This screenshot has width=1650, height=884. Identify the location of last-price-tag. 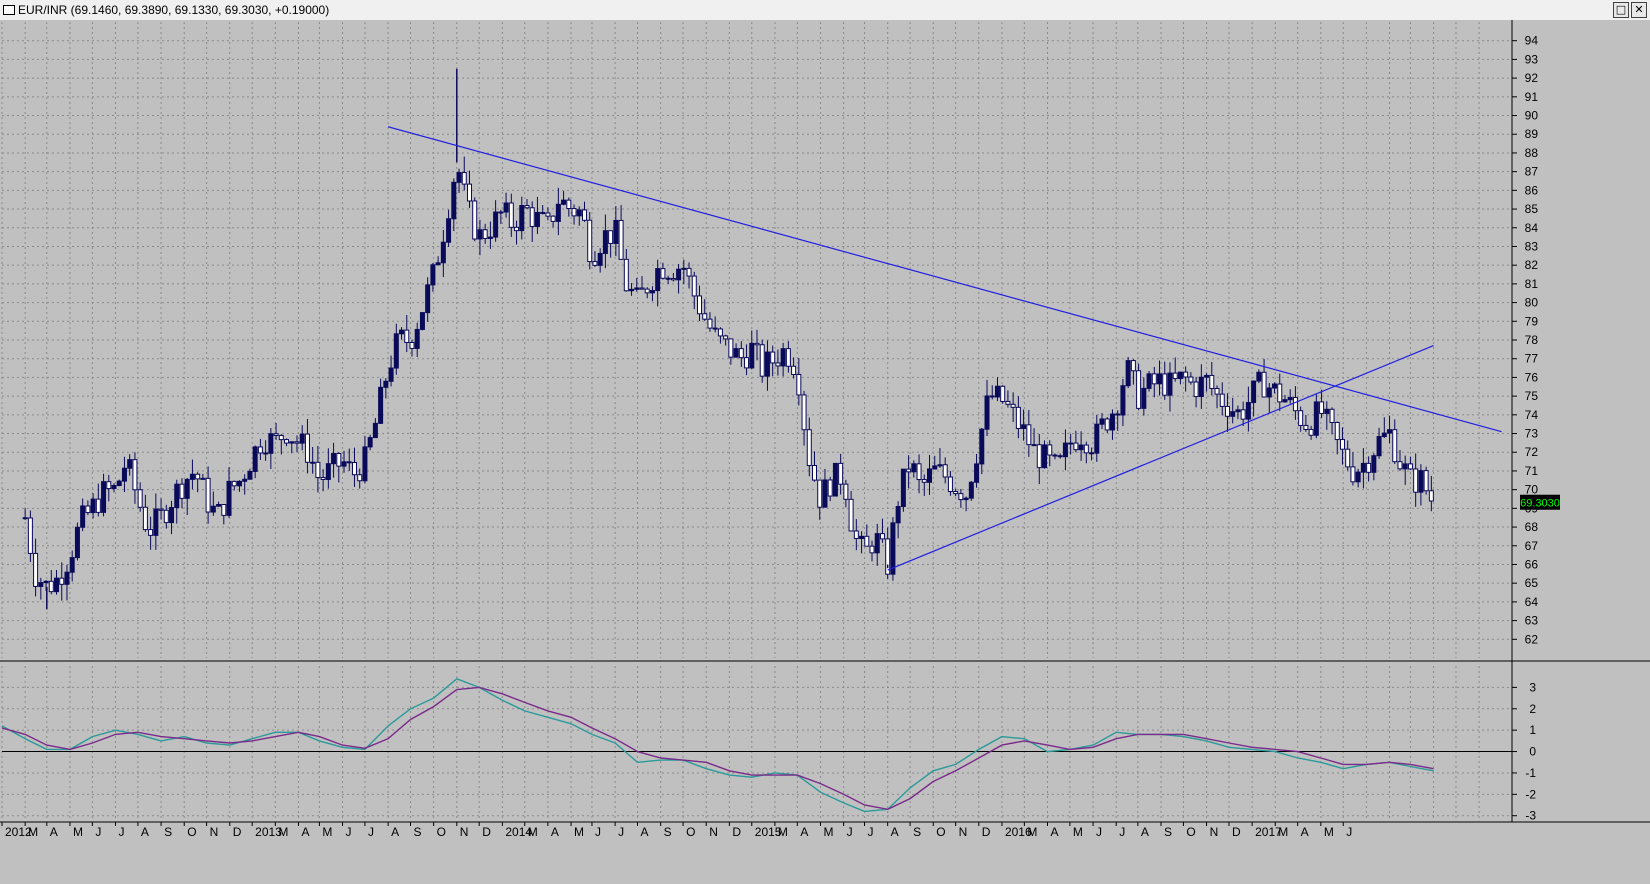
(1540, 502).